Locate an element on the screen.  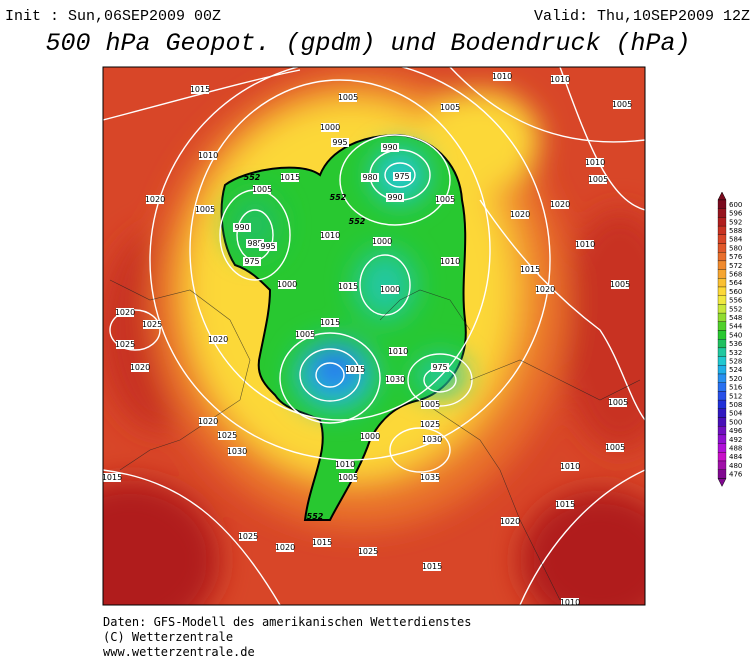
colorbar-label: 568 is located at coordinates (735, 274).